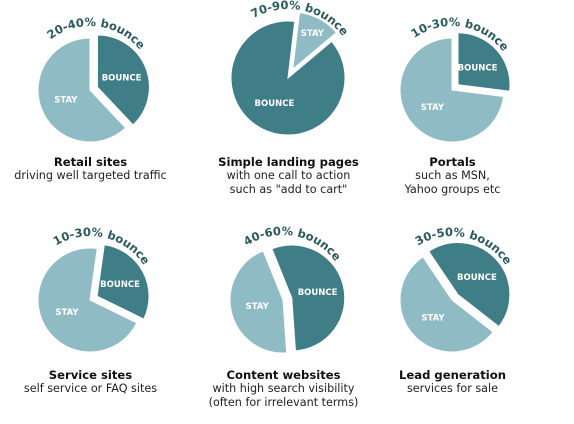 The image size is (574, 424). What do you see at coordinates (96, 33) in the screenshot?
I see `bounce-range-label: 20-40% bounce` at bounding box center [96, 33].